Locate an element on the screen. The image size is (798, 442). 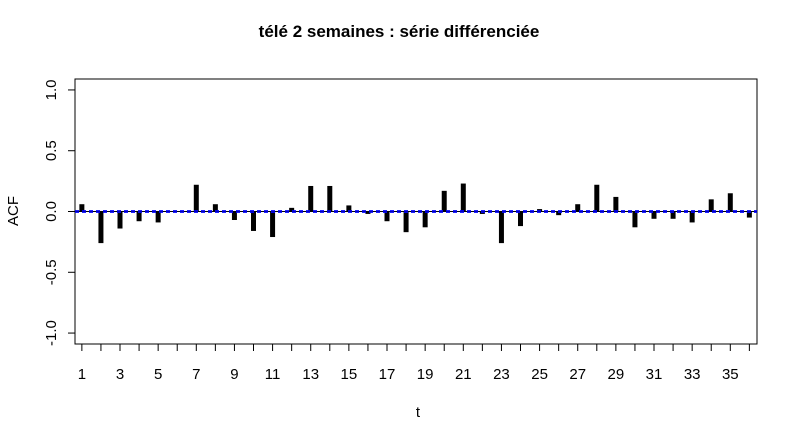
y-tick-label: -0.5 is located at coordinates (51, 272).